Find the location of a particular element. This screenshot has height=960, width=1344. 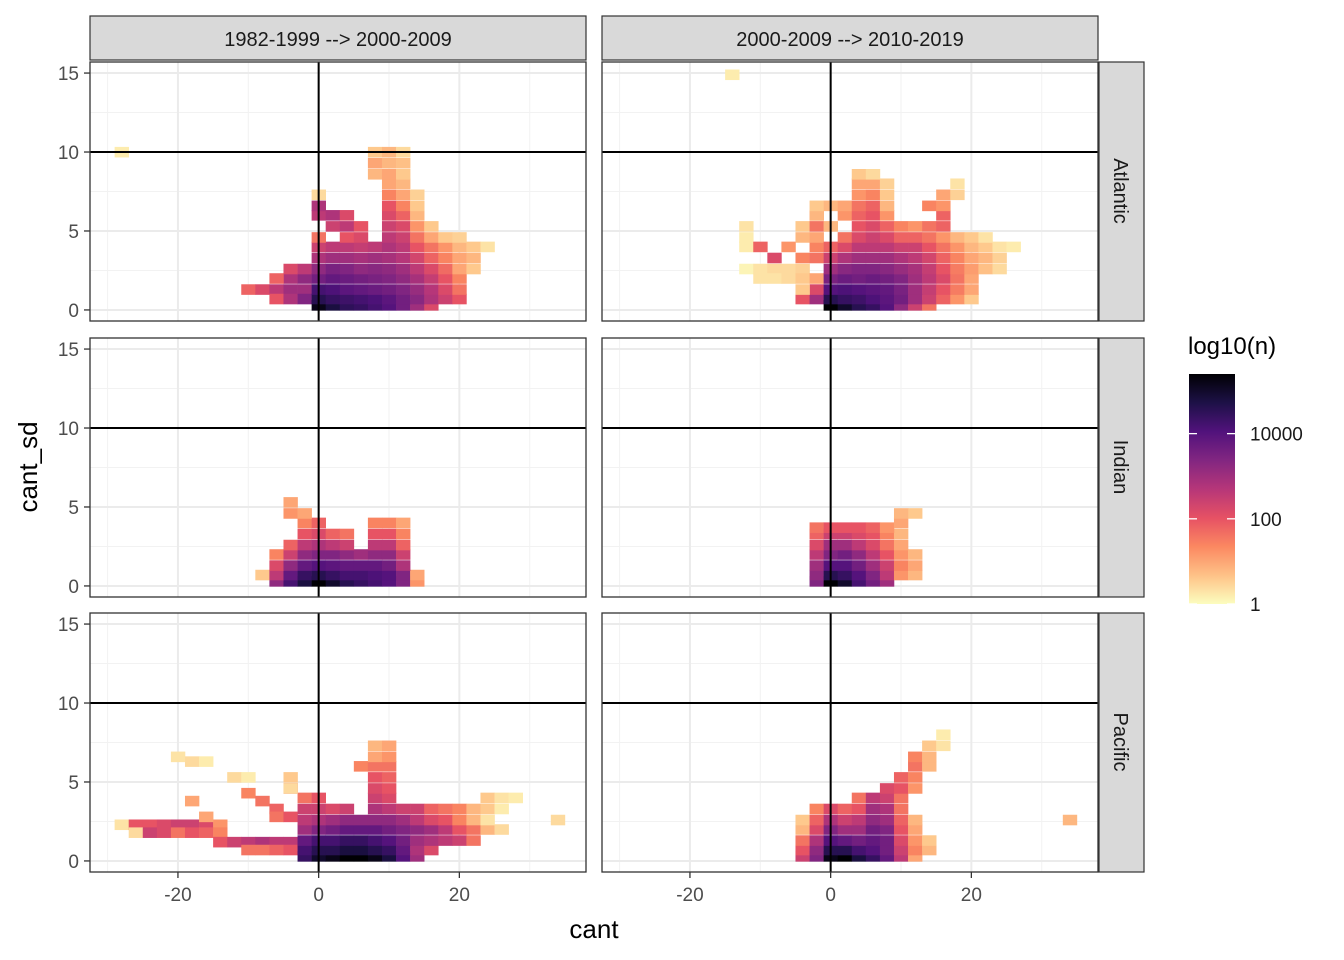

column-strip-2-label: 2000-2009 --> 2010-2019 is located at coordinates (849, 40).